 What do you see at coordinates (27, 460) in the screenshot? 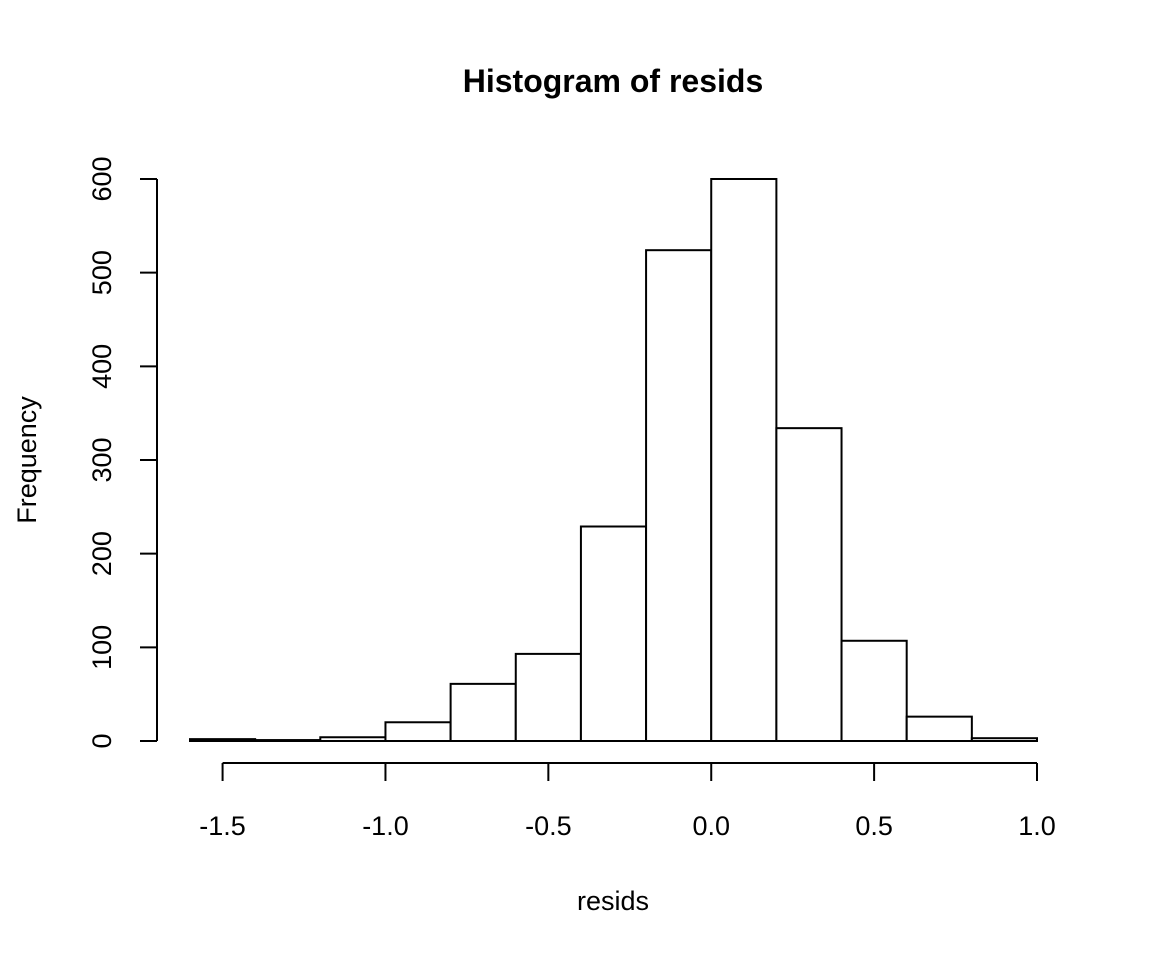
I see `y-axis-label: Frequency` at bounding box center [27, 460].